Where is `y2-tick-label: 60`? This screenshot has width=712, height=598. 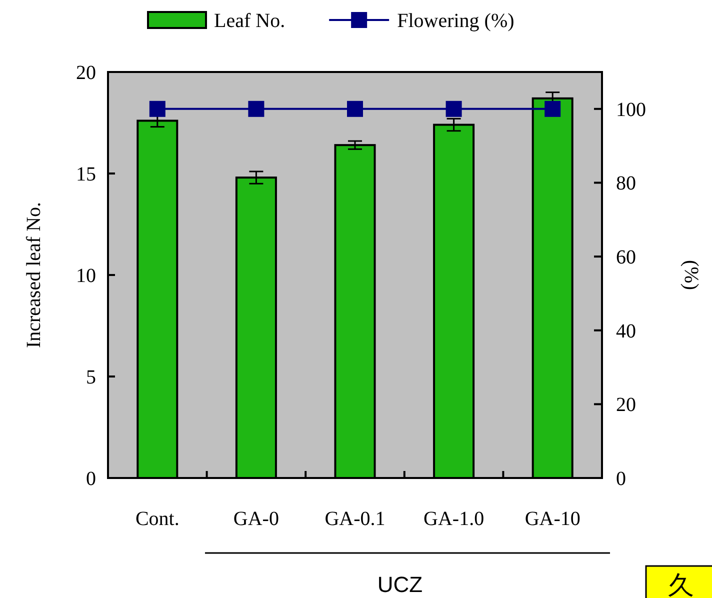
y2-tick-label: 60 is located at coordinates (626, 257).